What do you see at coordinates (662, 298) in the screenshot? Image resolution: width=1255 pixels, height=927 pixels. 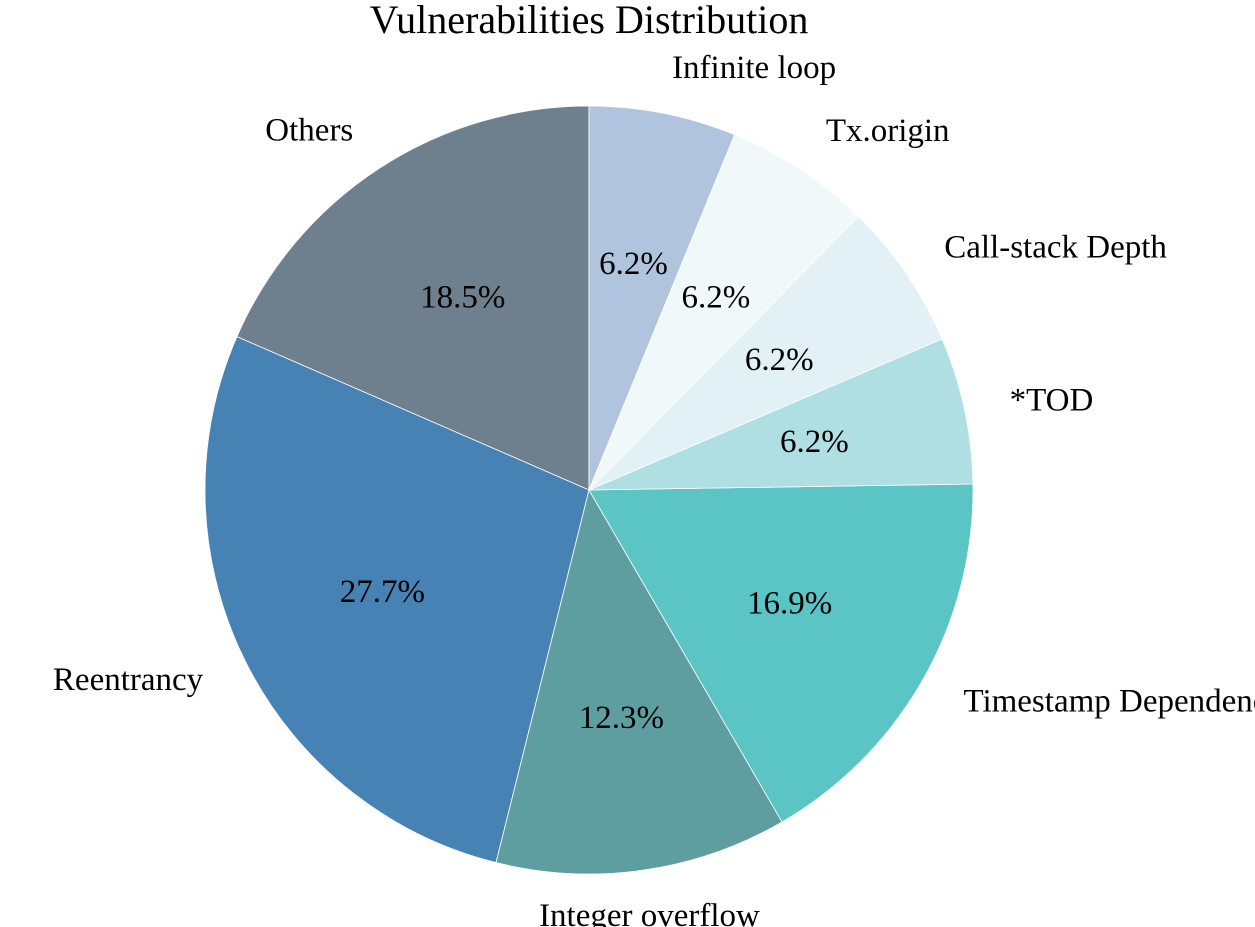 I see `pie-slice-infinite-loop` at bounding box center [662, 298].